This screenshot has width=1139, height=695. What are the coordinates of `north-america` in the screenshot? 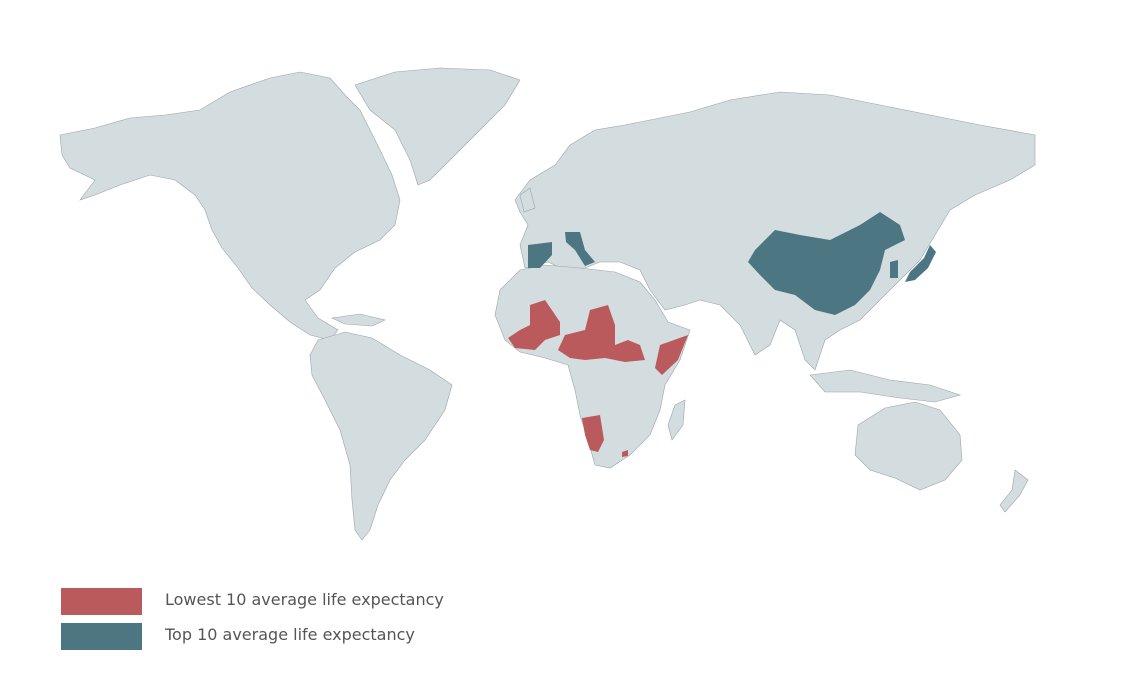 It's located at (230, 206).